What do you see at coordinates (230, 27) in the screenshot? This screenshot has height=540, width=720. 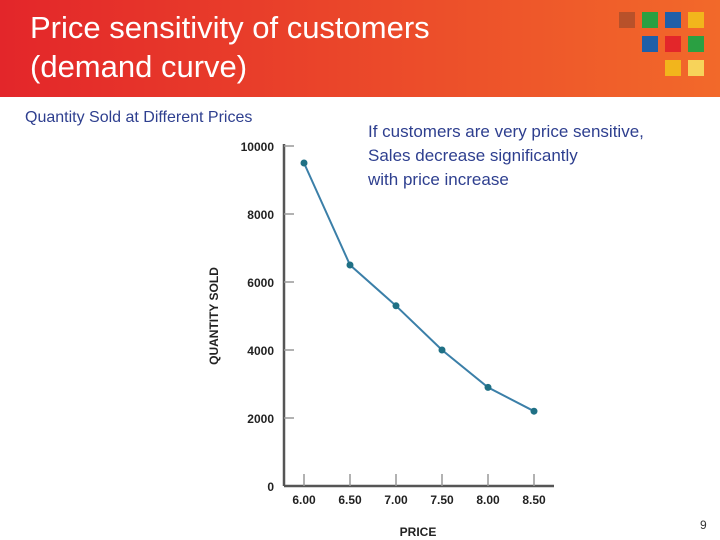 I see `title-line-1: Price sensitivity of customers` at bounding box center [230, 27].